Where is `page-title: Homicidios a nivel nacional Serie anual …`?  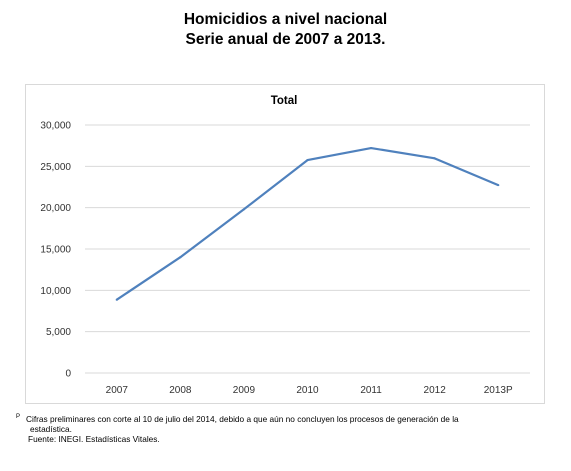 page-title: Homicidios a nivel nacional Serie anual … is located at coordinates (285, 30).